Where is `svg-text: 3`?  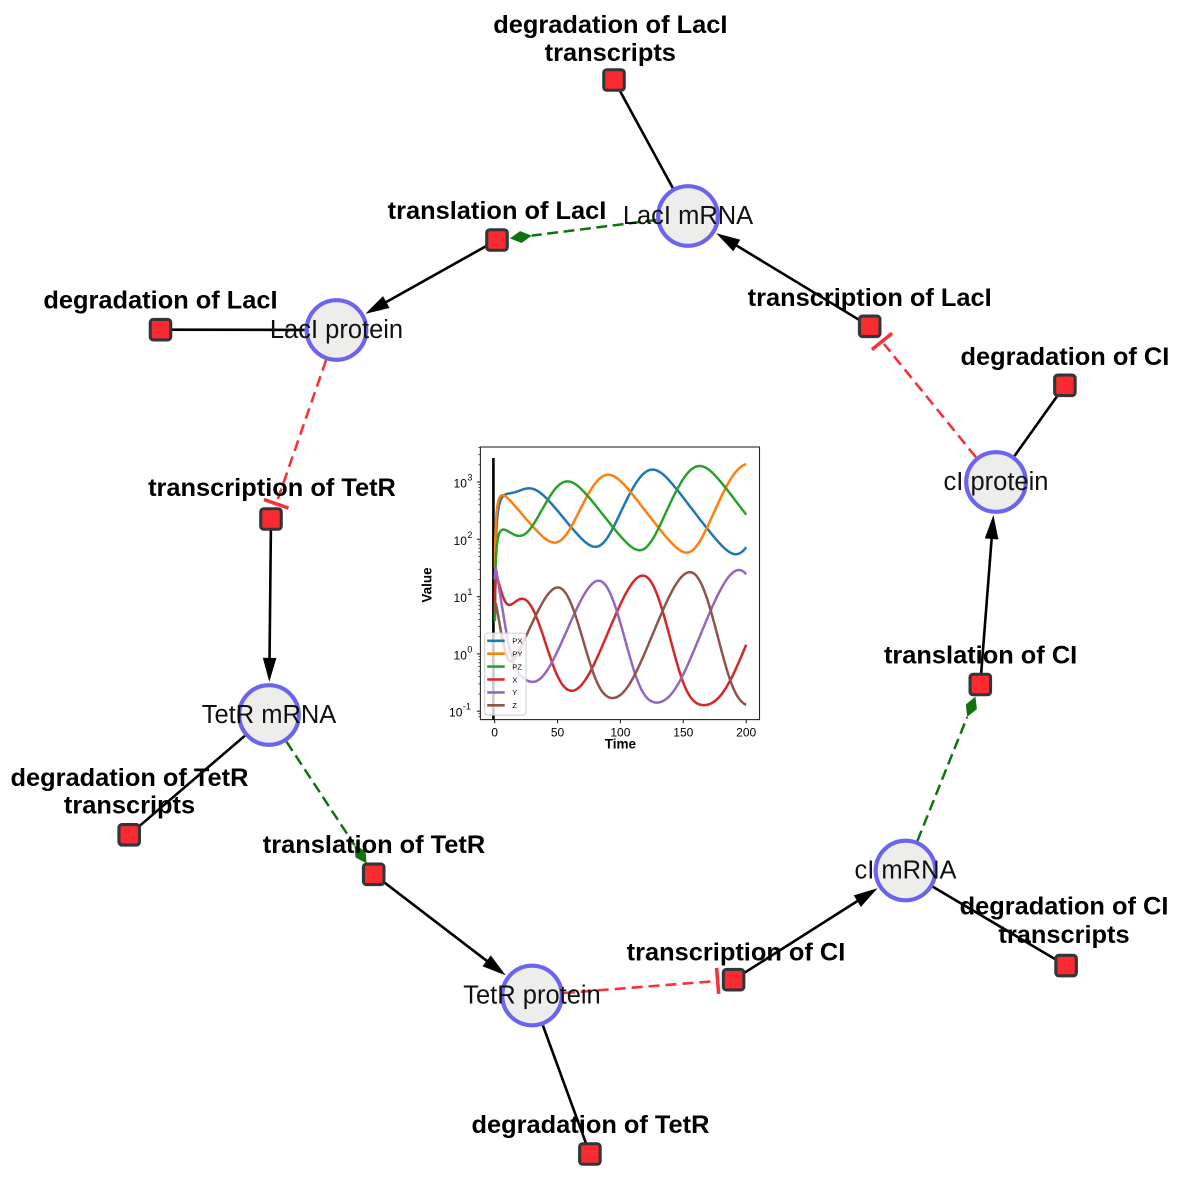 svg-text: 3 is located at coordinates (469, 478).